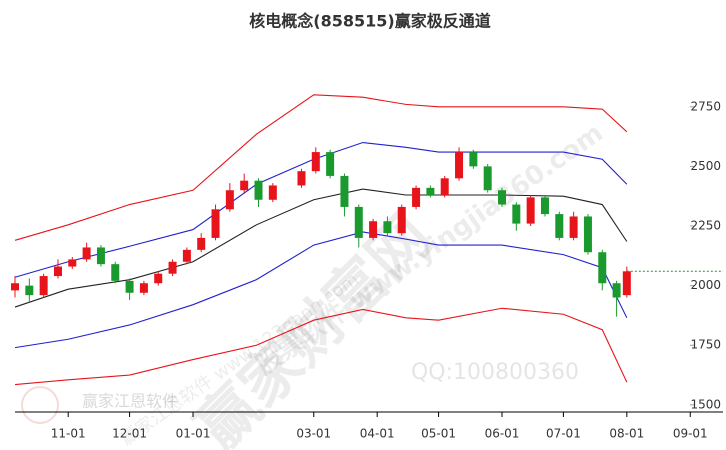 The height and width of the screenshot is (450, 726). I want to click on y-tick-label: 2500, so click(705, 166).